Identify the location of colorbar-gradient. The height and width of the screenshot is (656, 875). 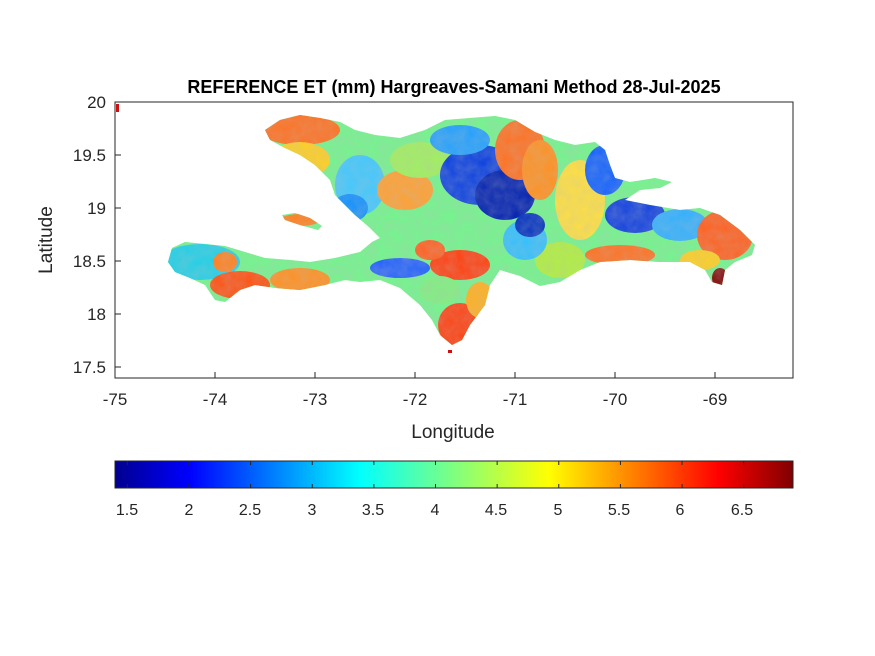
(454, 474).